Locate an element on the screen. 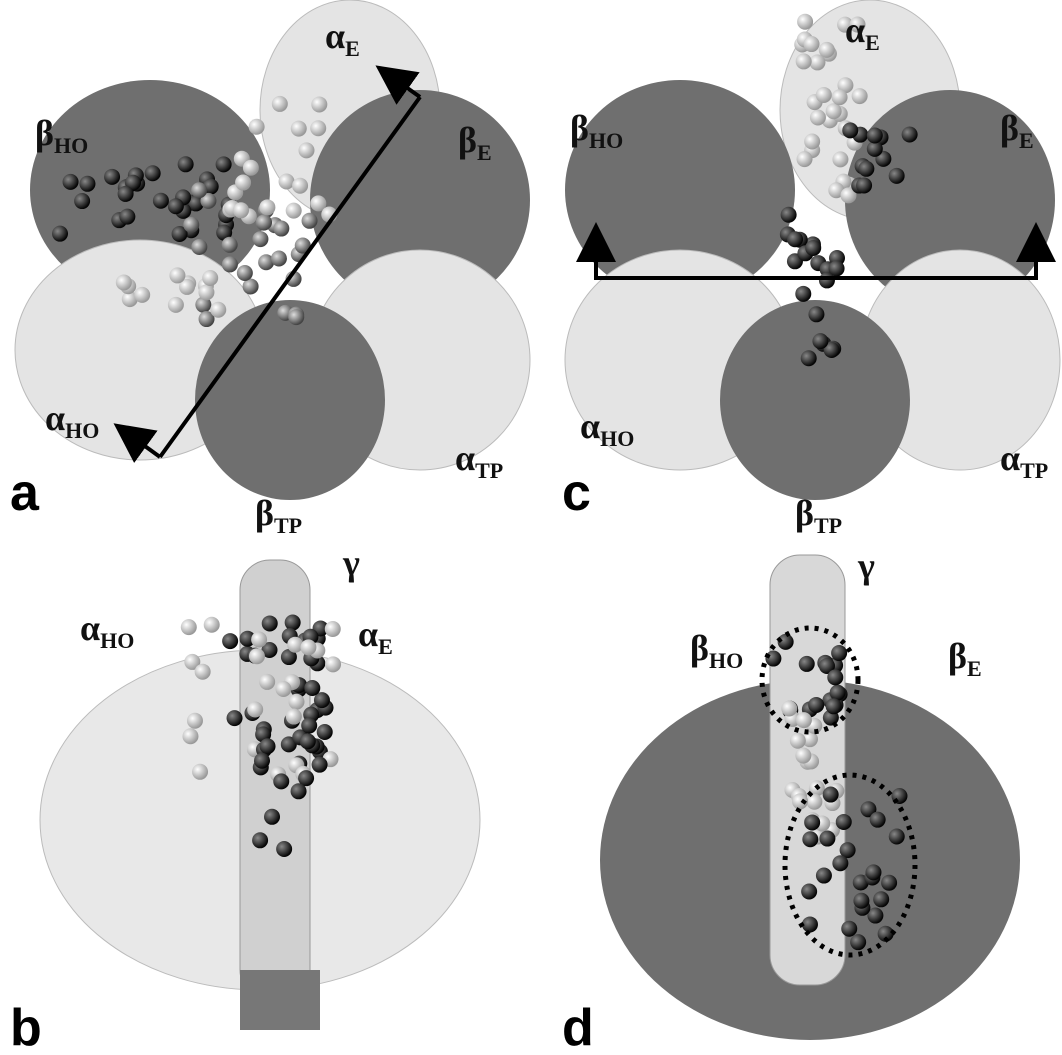 This screenshot has width=1062, height=1055. panel-label: b is located at coordinates (26, 1027).